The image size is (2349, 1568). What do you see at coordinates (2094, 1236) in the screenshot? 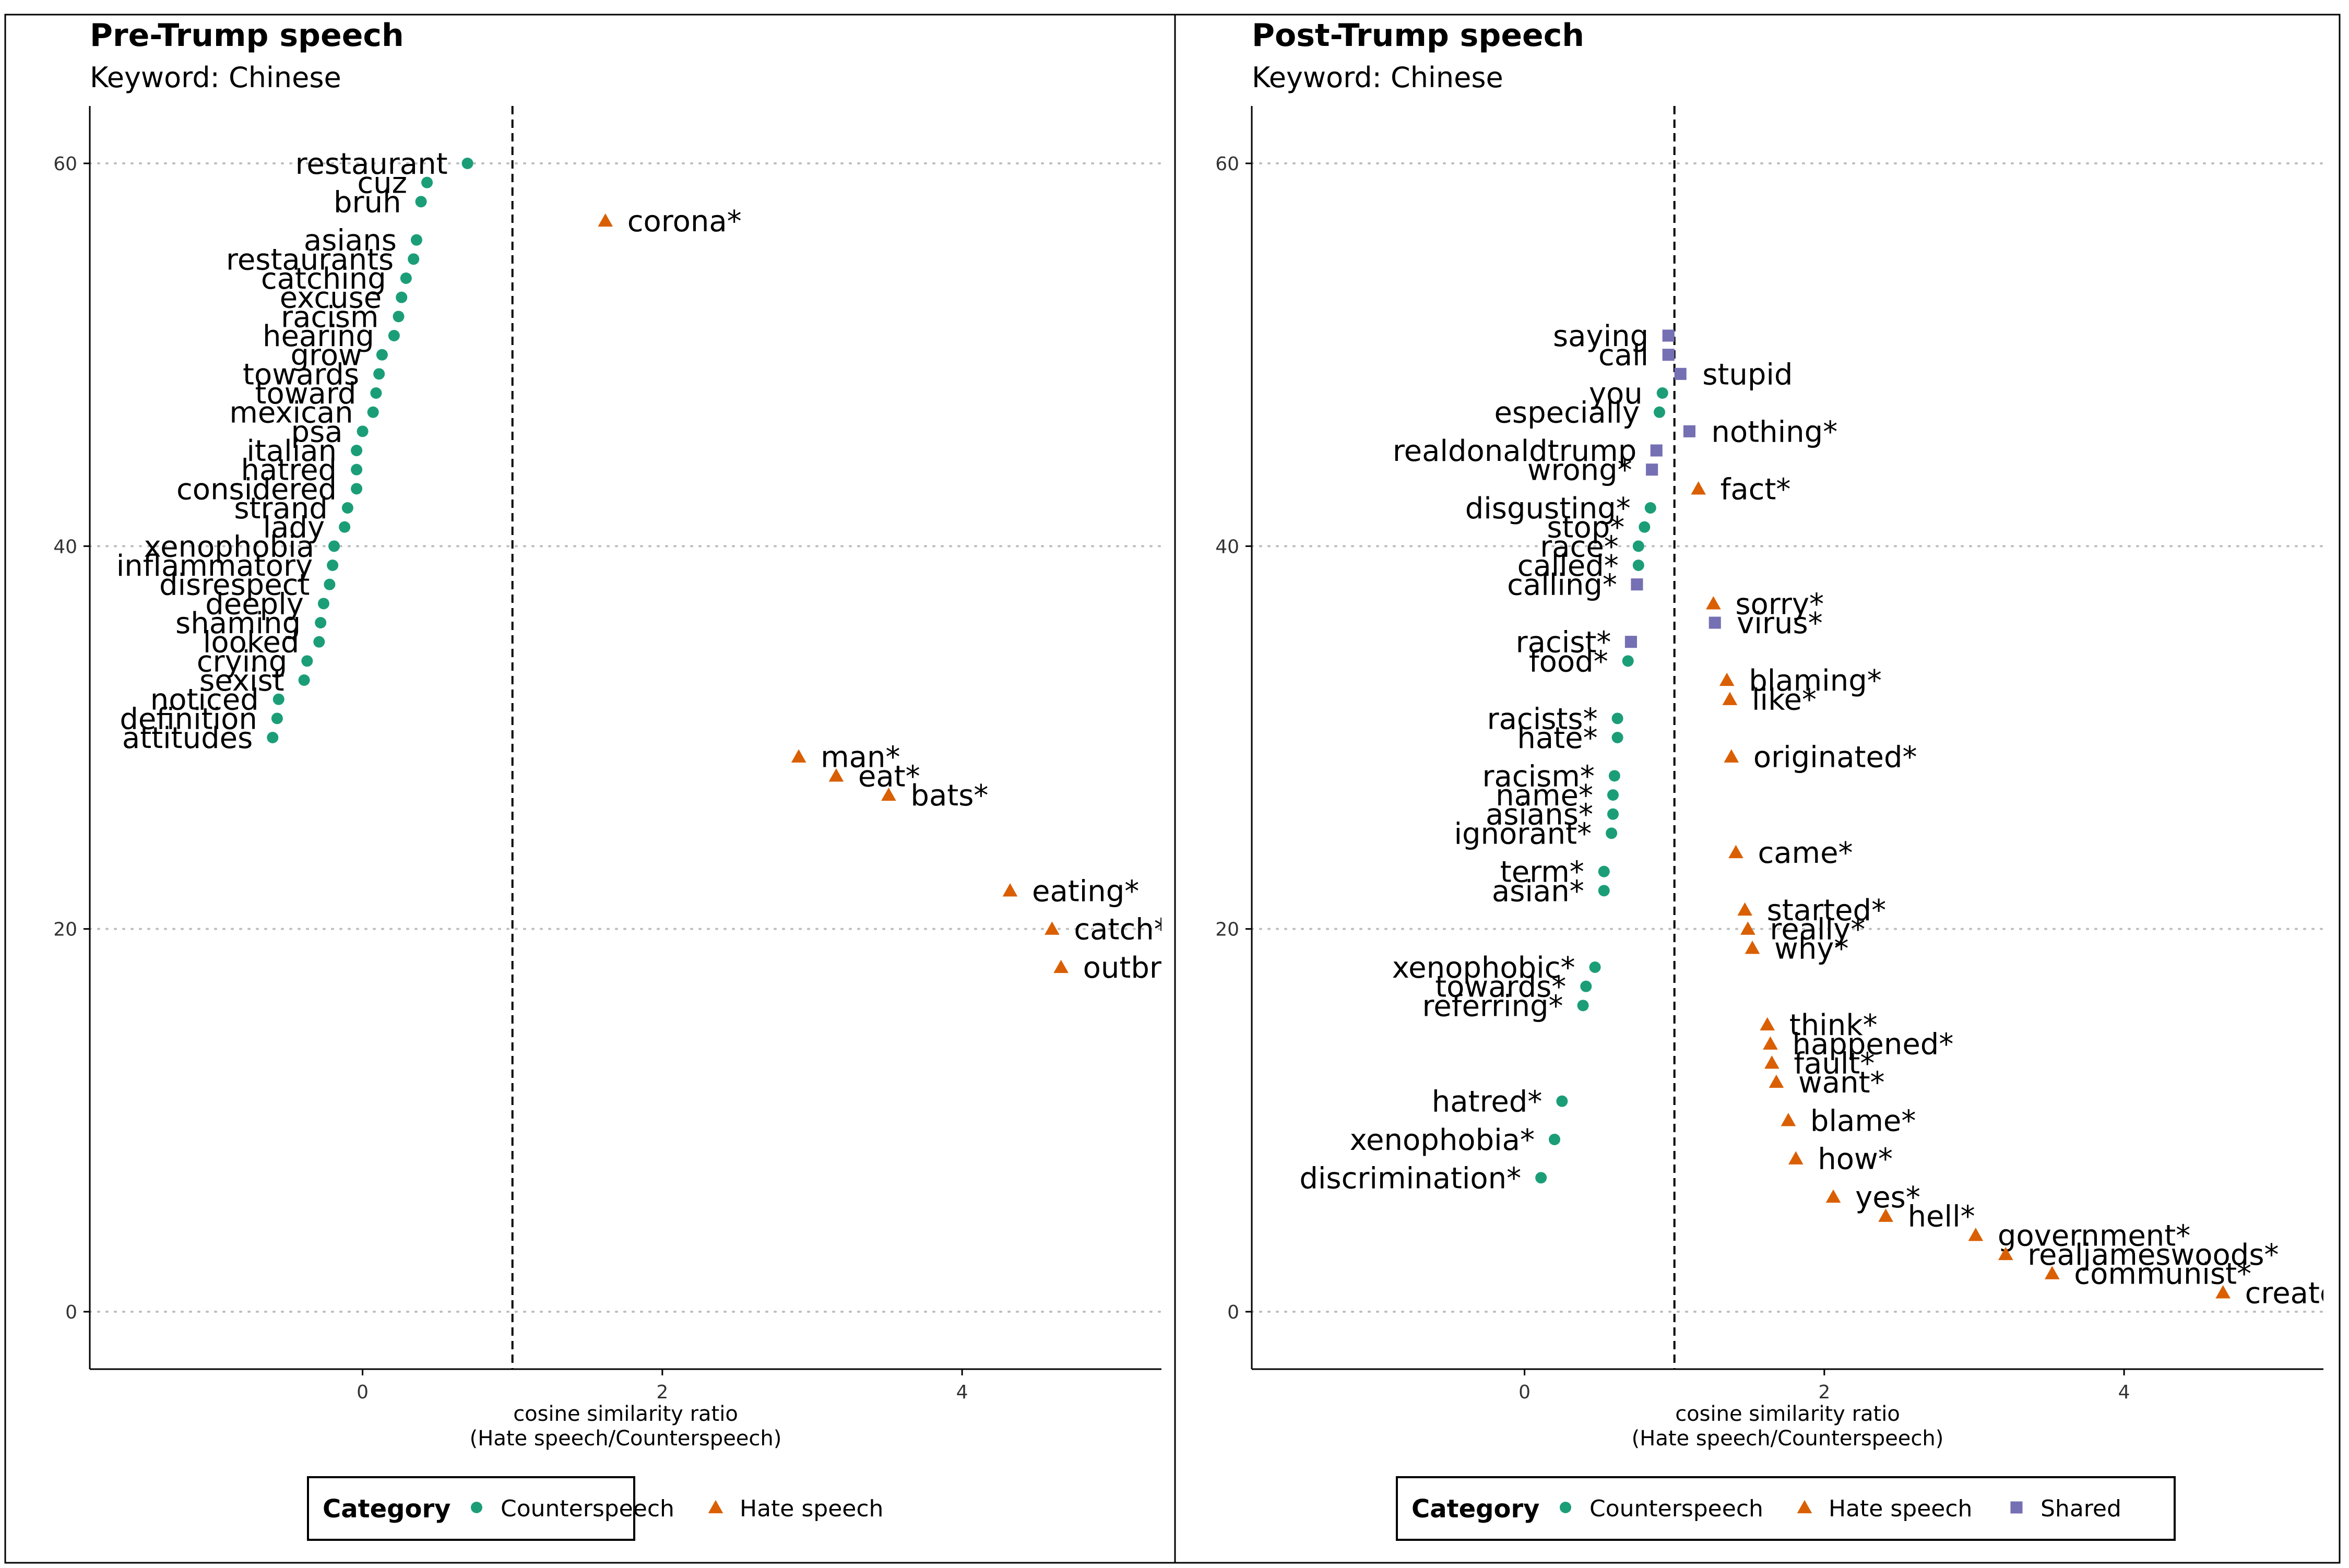
I see `point-label: government*` at bounding box center [2094, 1236].